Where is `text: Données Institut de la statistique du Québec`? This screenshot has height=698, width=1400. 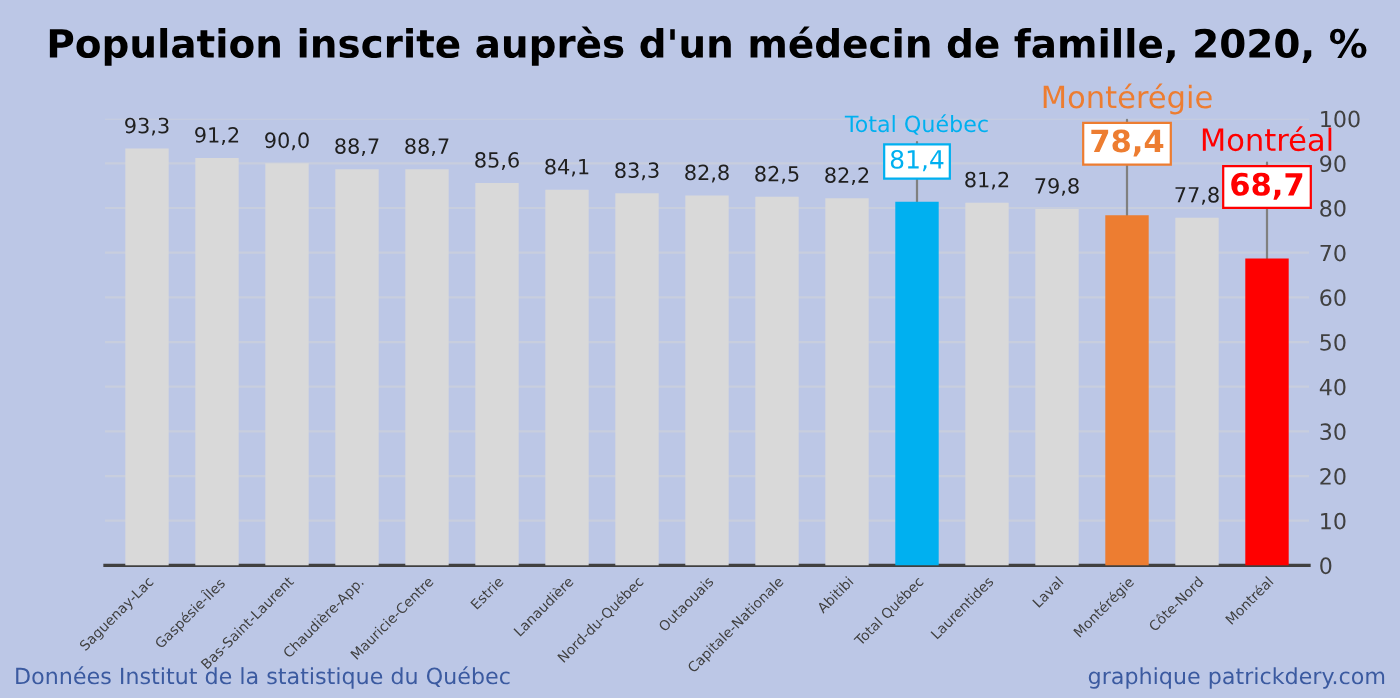
text: Données Institut de la statistique du Québec is located at coordinates (263, 677).